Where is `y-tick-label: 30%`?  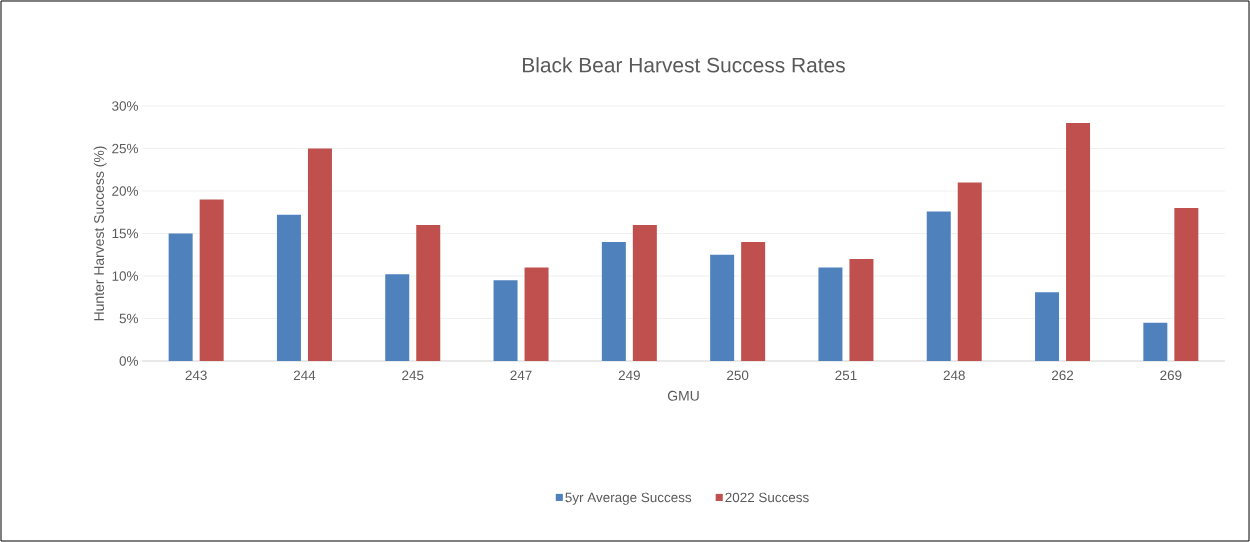 y-tick-label: 30% is located at coordinates (125, 106).